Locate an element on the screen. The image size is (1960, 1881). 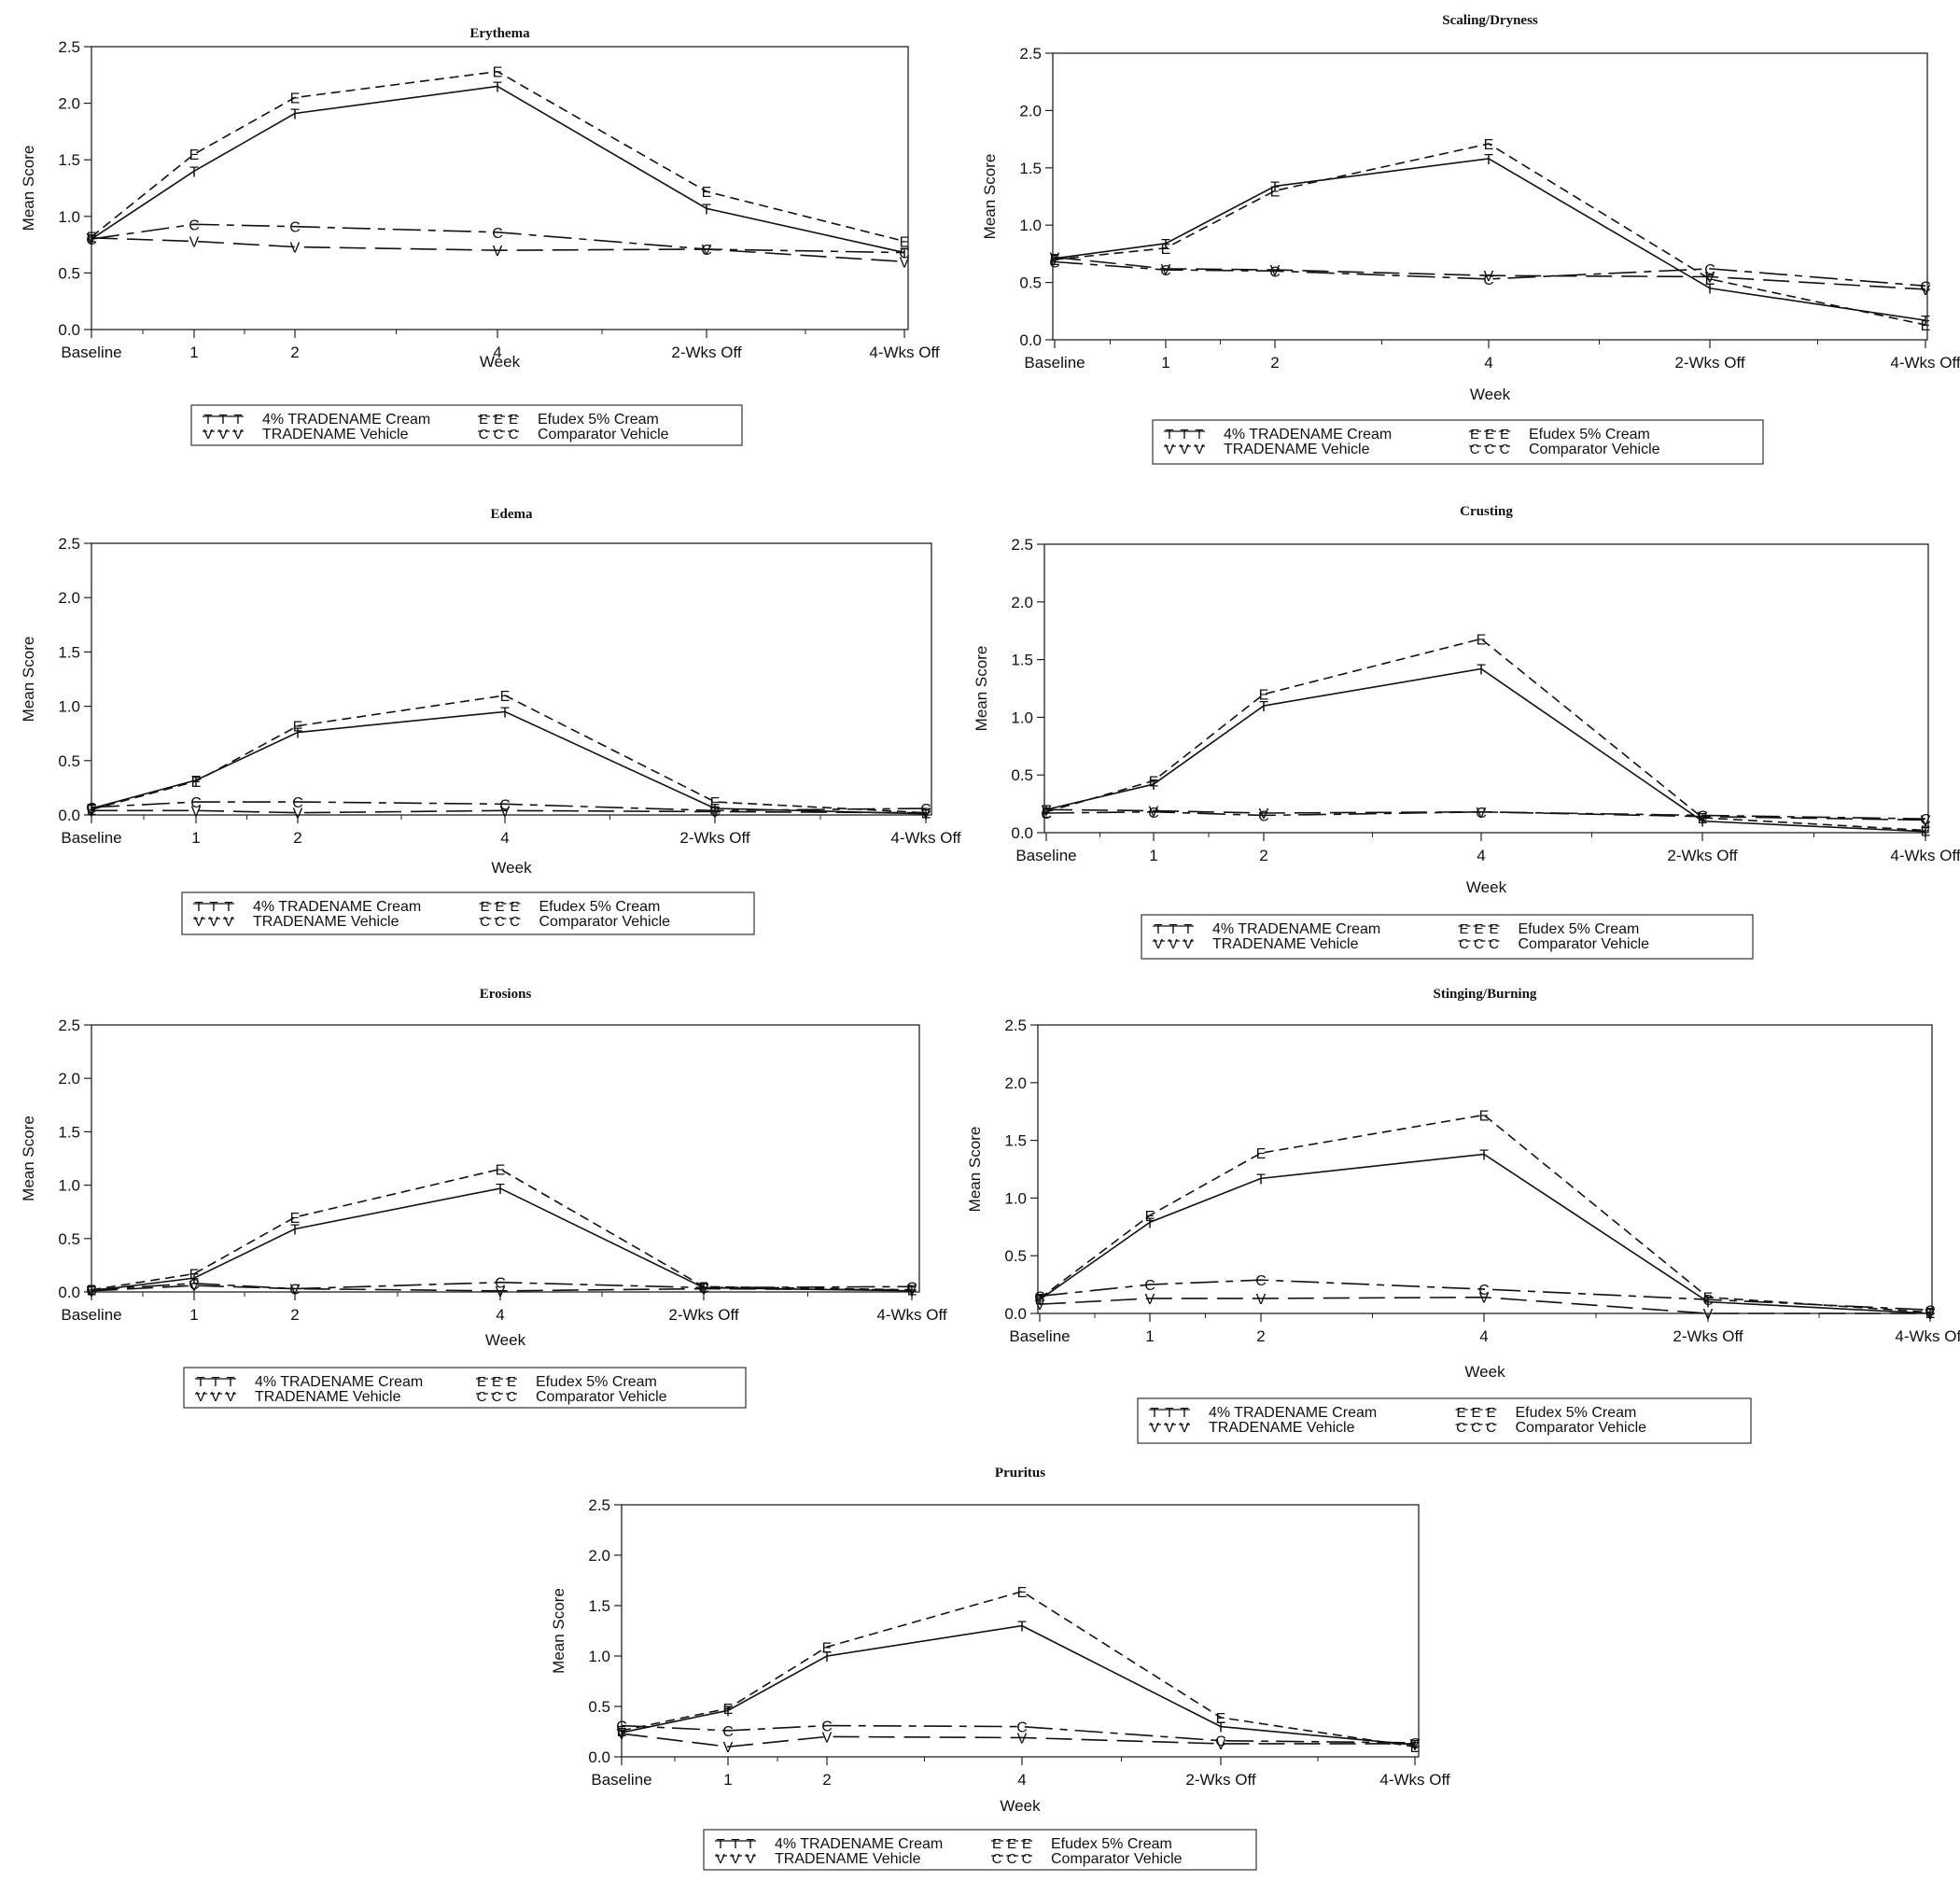
y-tick-label: 2.0 is located at coordinates (69, 598).